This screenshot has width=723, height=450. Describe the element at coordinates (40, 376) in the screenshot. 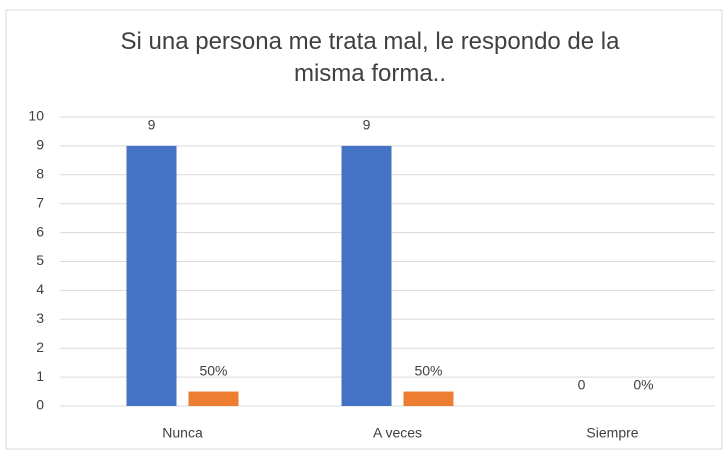

I see `y-tick-label: 1` at that location.